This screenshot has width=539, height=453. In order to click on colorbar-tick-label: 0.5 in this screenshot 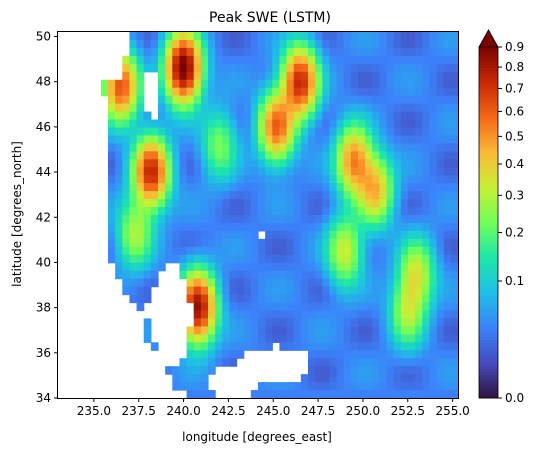, I will do `click(514, 136)`.